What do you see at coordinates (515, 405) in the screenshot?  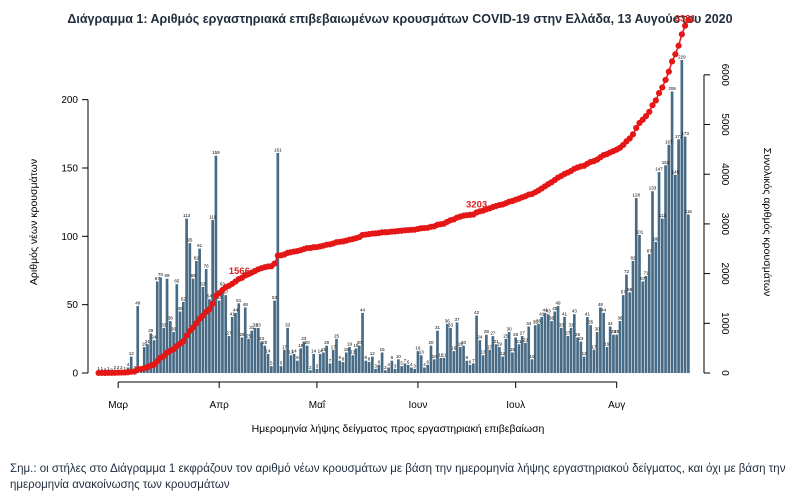 I see `x-tick-label: Ιουλ` at bounding box center [515, 405].